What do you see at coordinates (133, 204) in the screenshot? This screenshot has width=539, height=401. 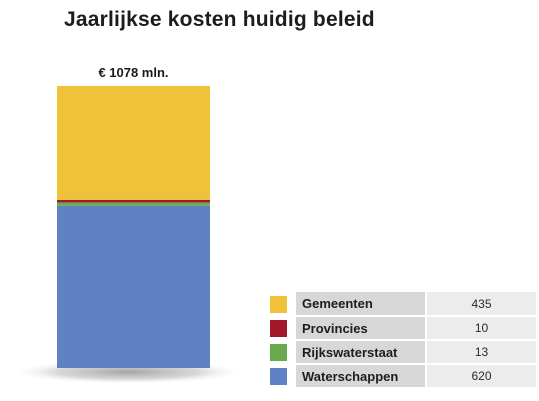 I see `bar-segment-rijkswaterstaat` at bounding box center [133, 204].